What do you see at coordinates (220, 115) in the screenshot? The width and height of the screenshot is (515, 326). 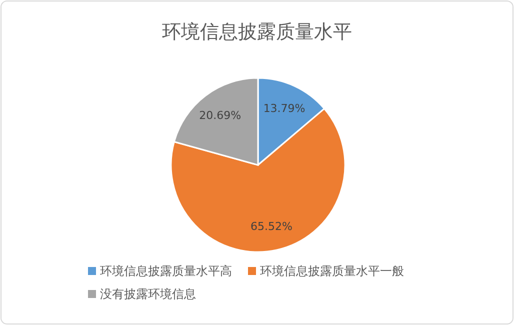 I see `data-label: 20.69%` at bounding box center [220, 115].